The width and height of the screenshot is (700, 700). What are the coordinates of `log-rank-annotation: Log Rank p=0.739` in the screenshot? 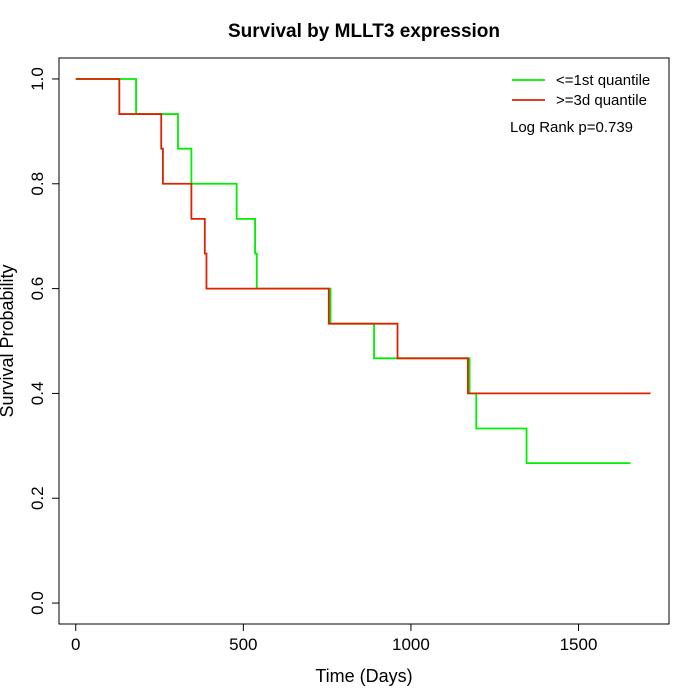 It's located at (571, 127).